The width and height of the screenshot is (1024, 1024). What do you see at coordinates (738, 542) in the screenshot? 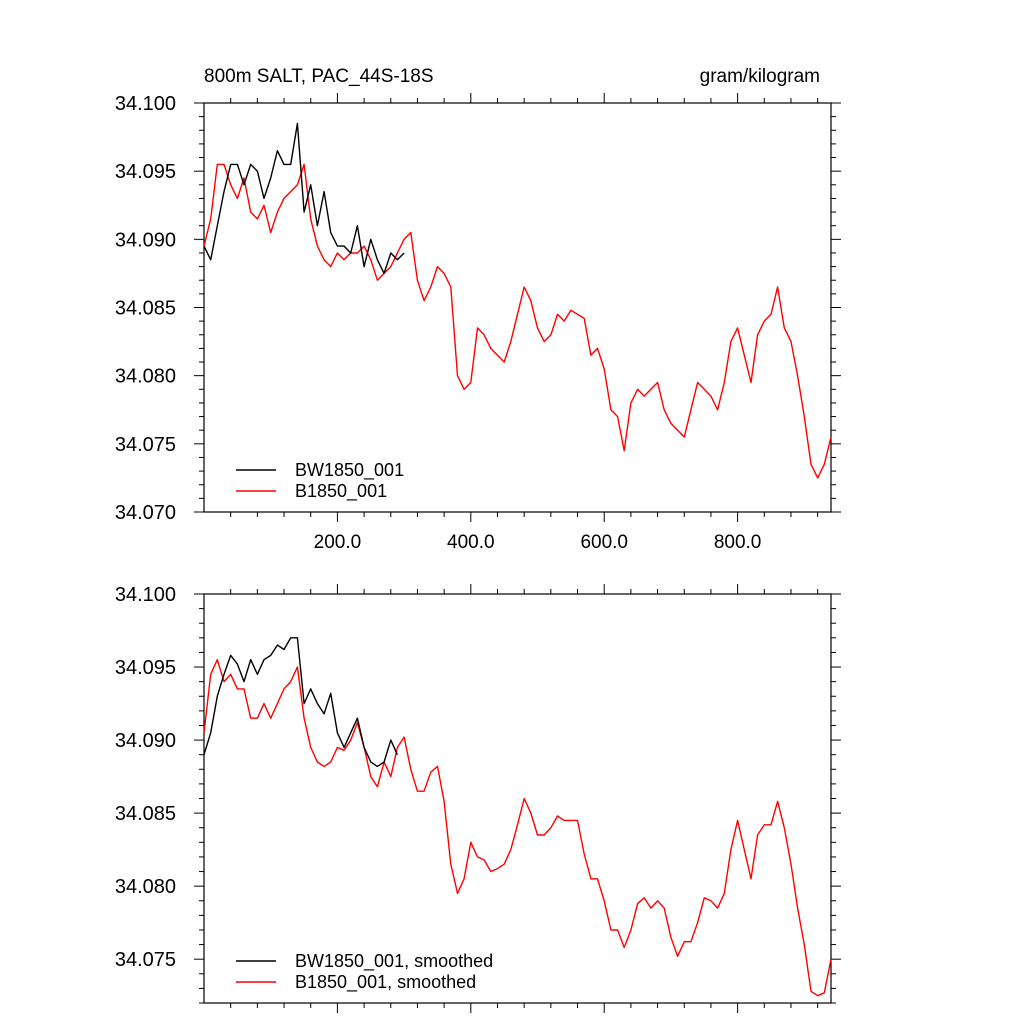
I see `x-tick-label: 800.0` at bounding box center [738, 542].